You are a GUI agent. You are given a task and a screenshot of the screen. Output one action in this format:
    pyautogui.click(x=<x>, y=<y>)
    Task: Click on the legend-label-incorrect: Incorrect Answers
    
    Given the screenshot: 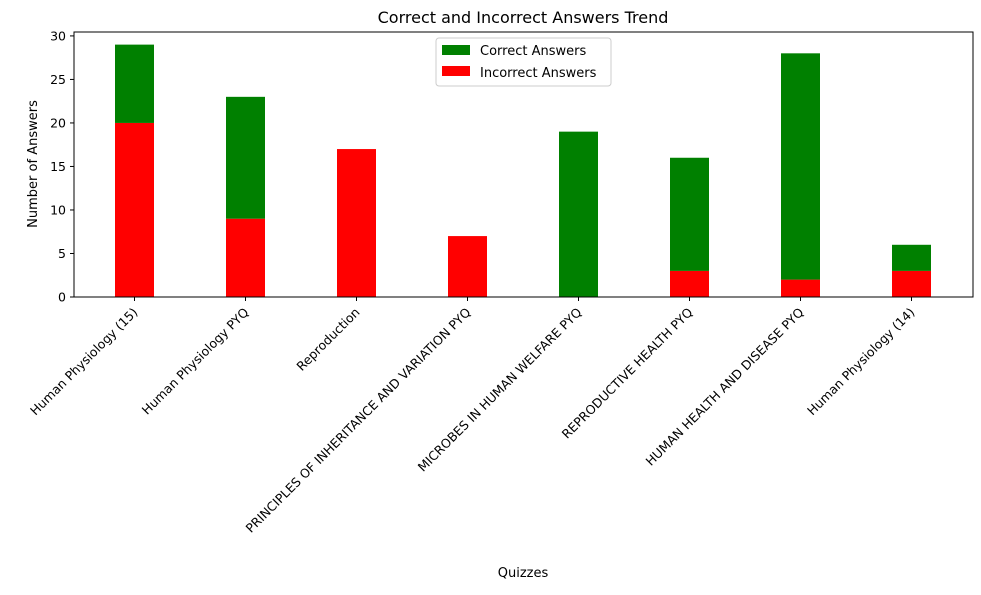 What is the action you would take?
    pyautogui.click(x=538, y=73)
    